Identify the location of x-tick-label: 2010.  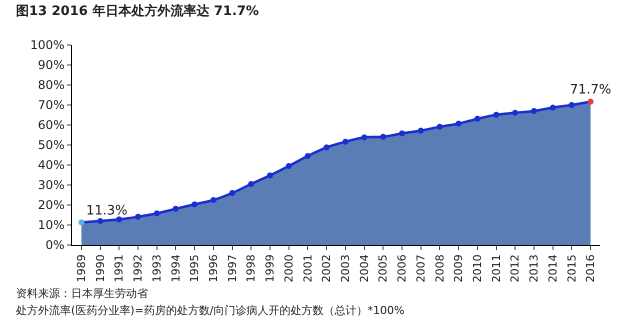
(477, 268).